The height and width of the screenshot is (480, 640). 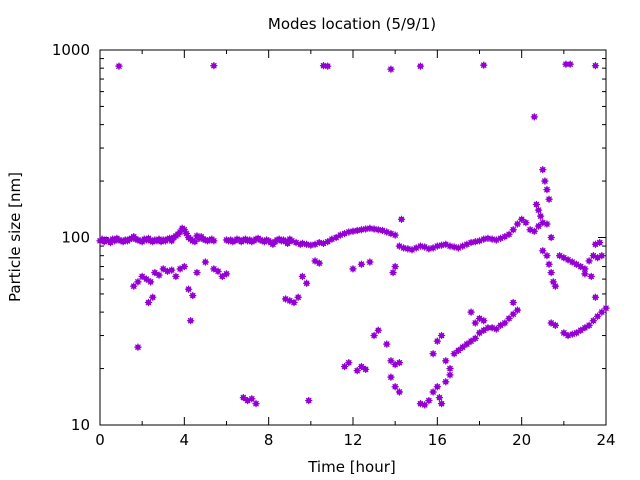 What do you see at coordinates (605, 440) in the screenshot?
I see `x-tick-label: 24` at bounding box center [605, 440].